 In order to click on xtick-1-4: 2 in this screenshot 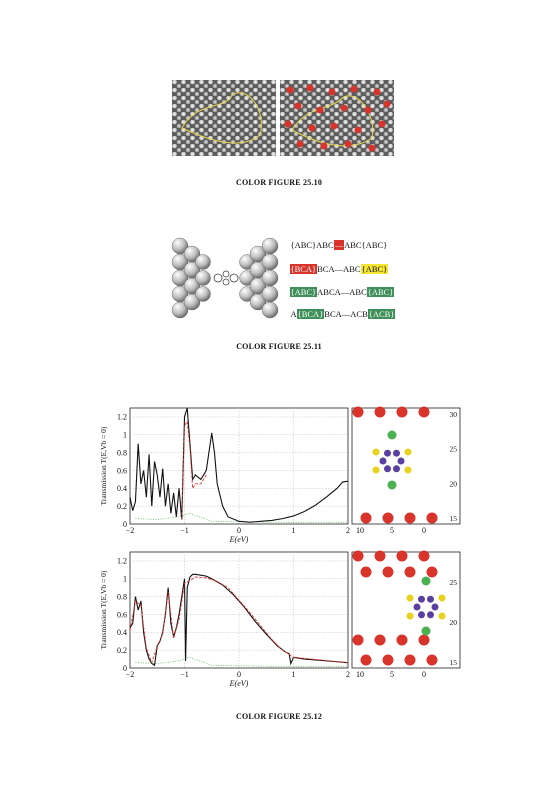, I will do `click(348, 530)`.